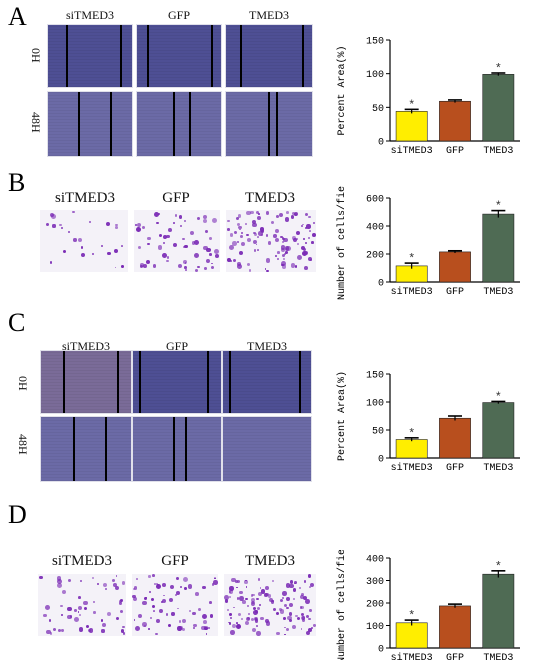 The width and height of the screenshot is (550, 663). I want to click on y-tick-label: 150, so click(375, 42).